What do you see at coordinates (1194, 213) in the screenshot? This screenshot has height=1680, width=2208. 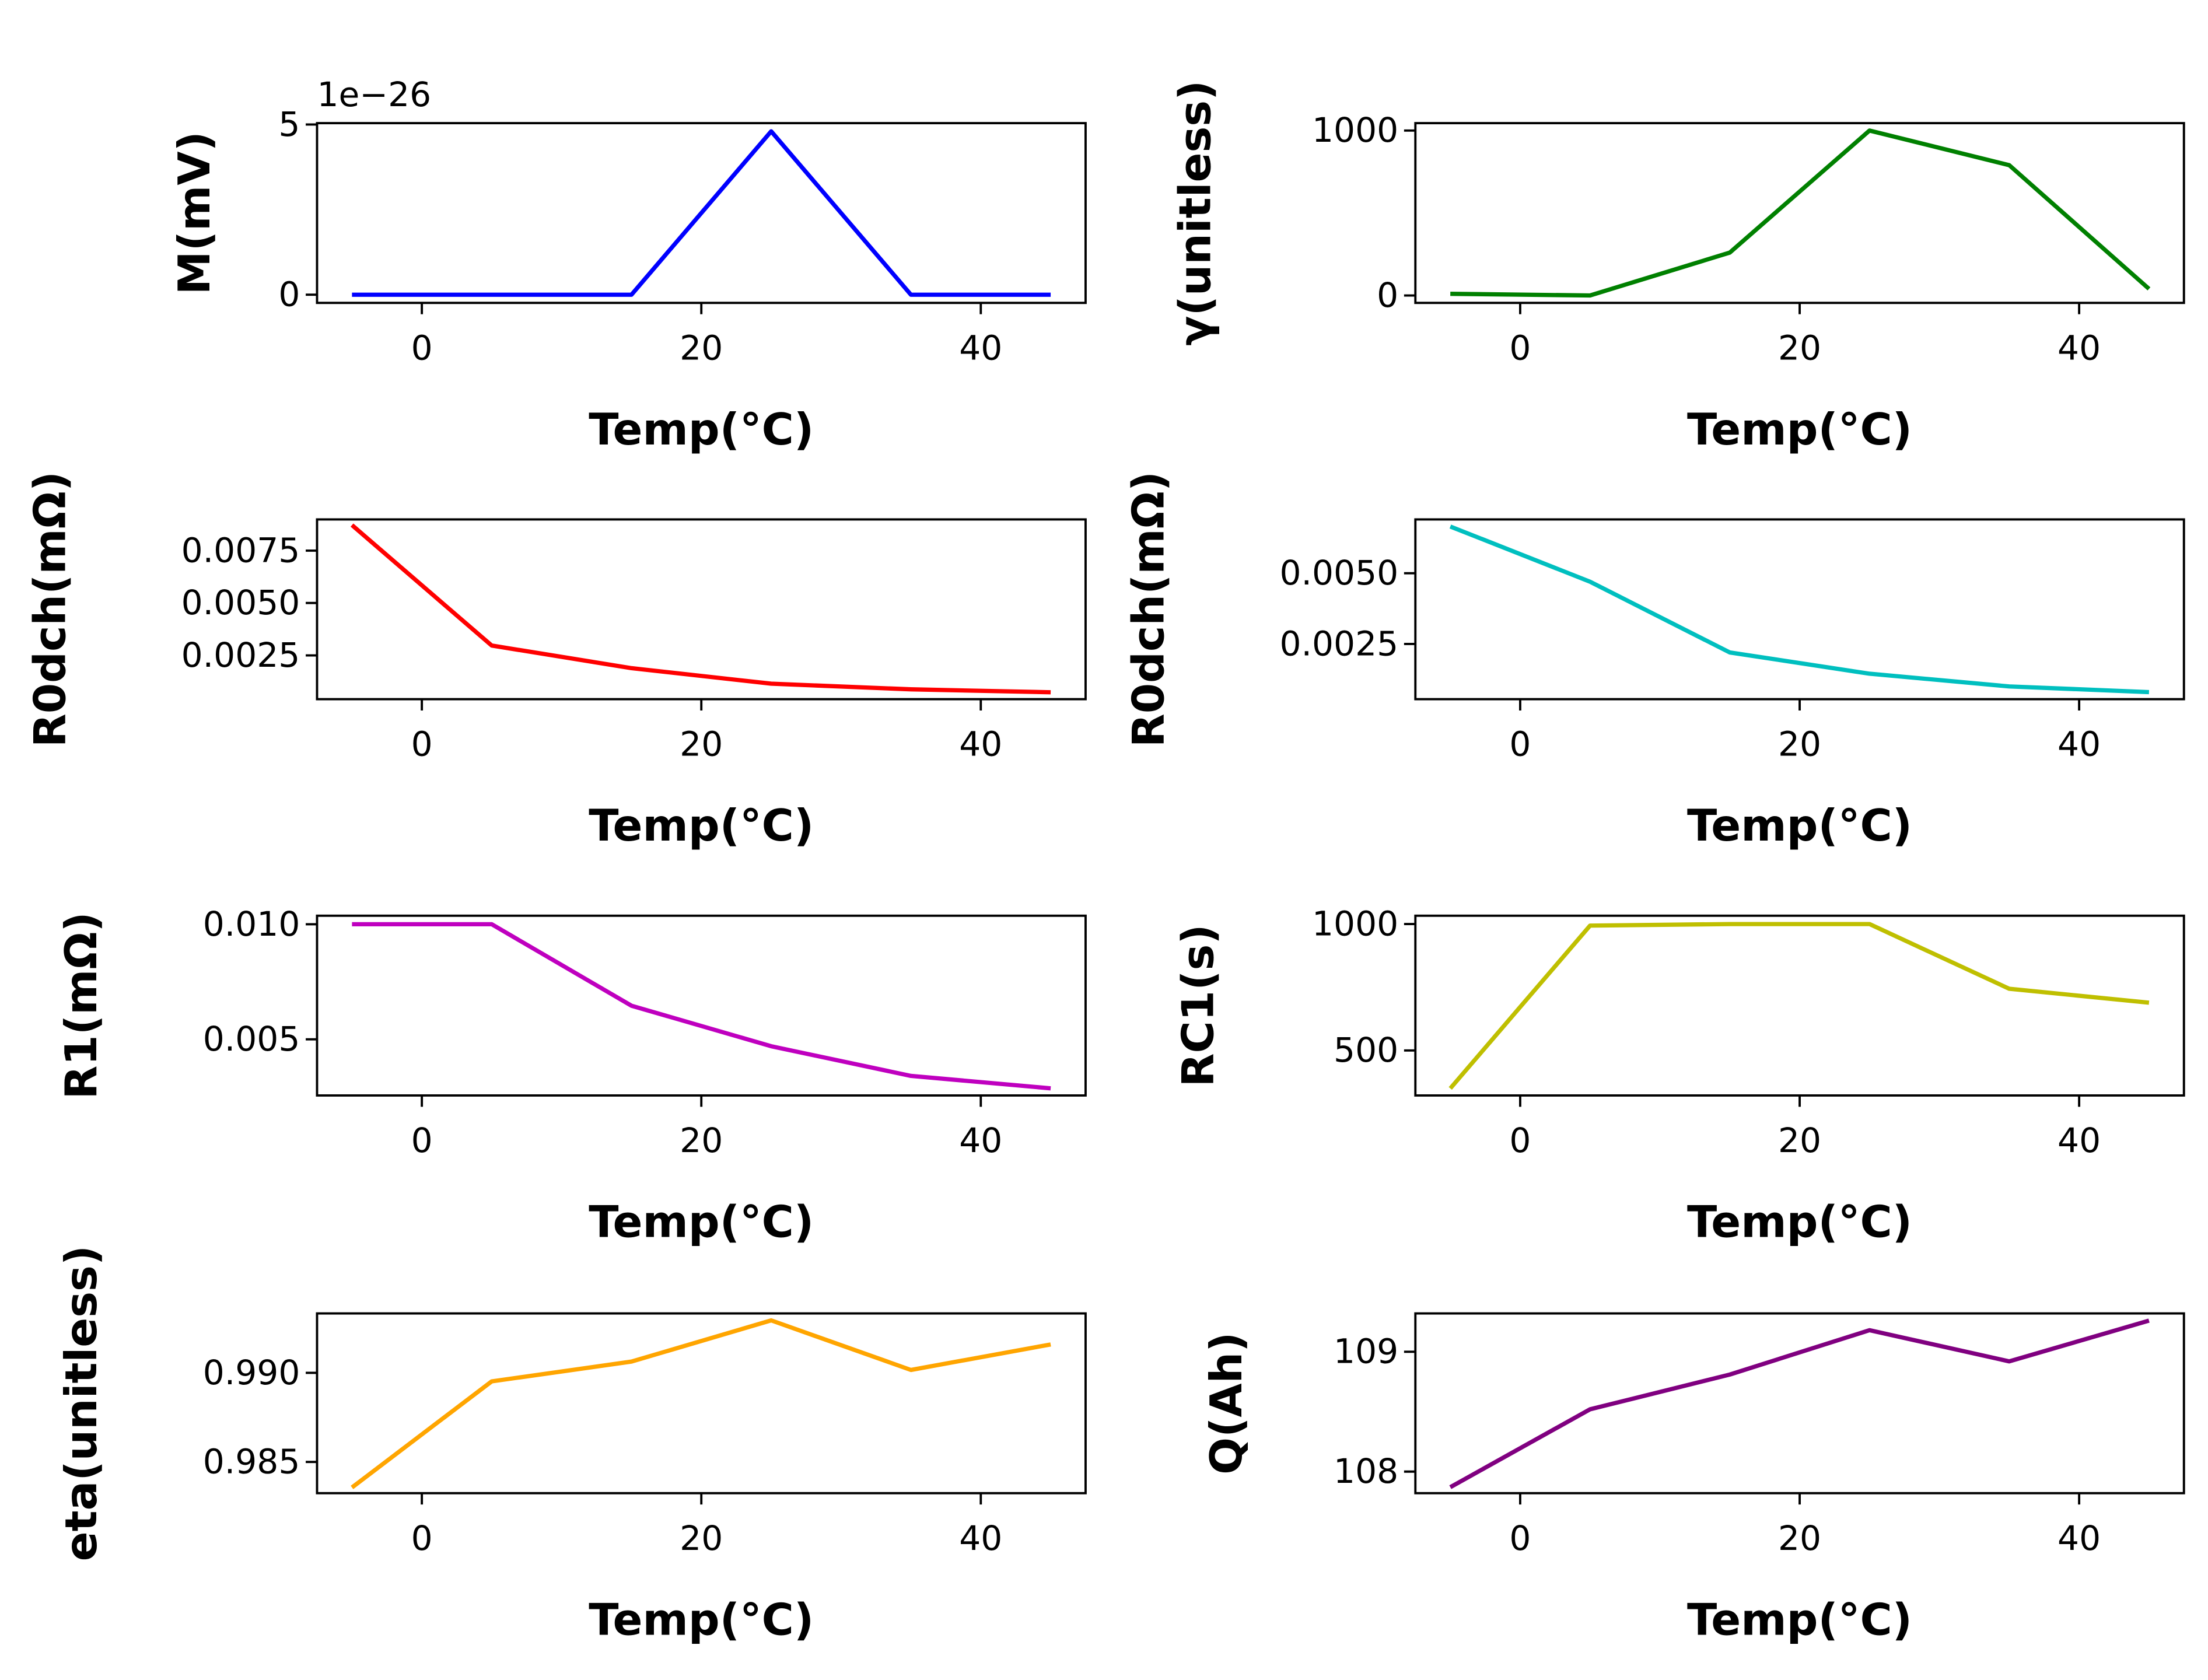 I see `y-axis-label: γ(unitless)` at bounding box center [1194, 213].